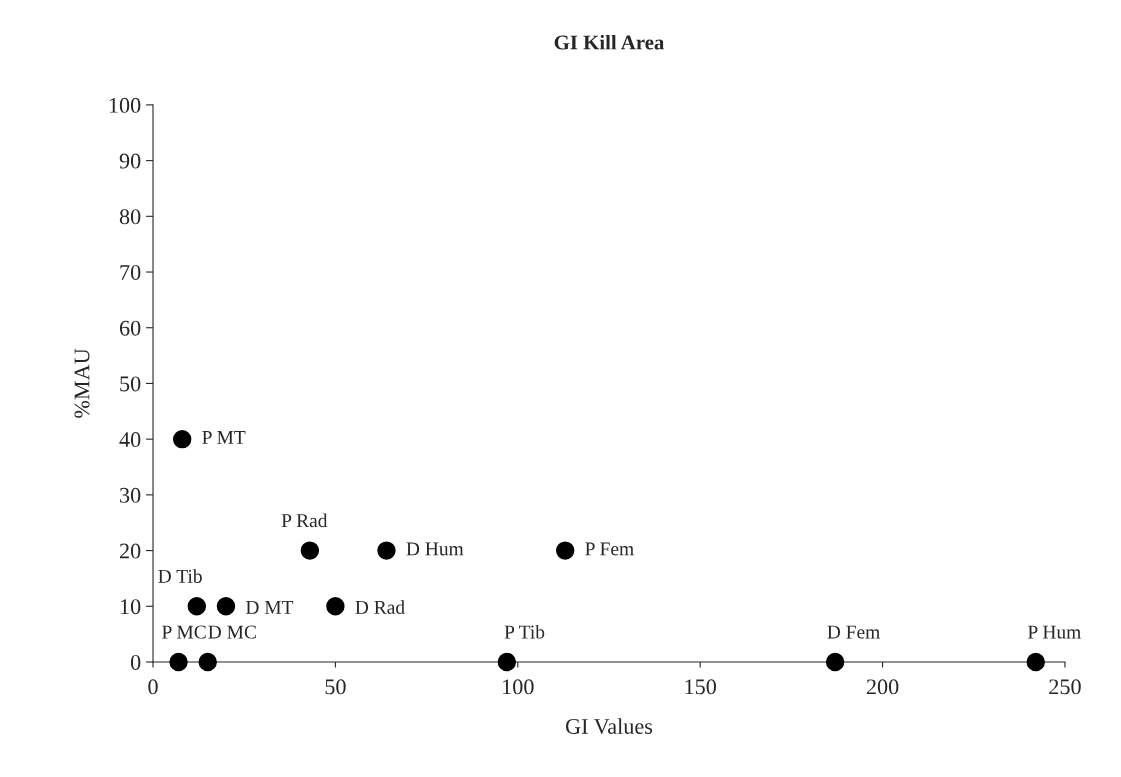 This screenshot has width=1121, height=777. Describe the element at coordinates (700, 687) in the screenshot. I see `x-tick-label: 150` at that location.